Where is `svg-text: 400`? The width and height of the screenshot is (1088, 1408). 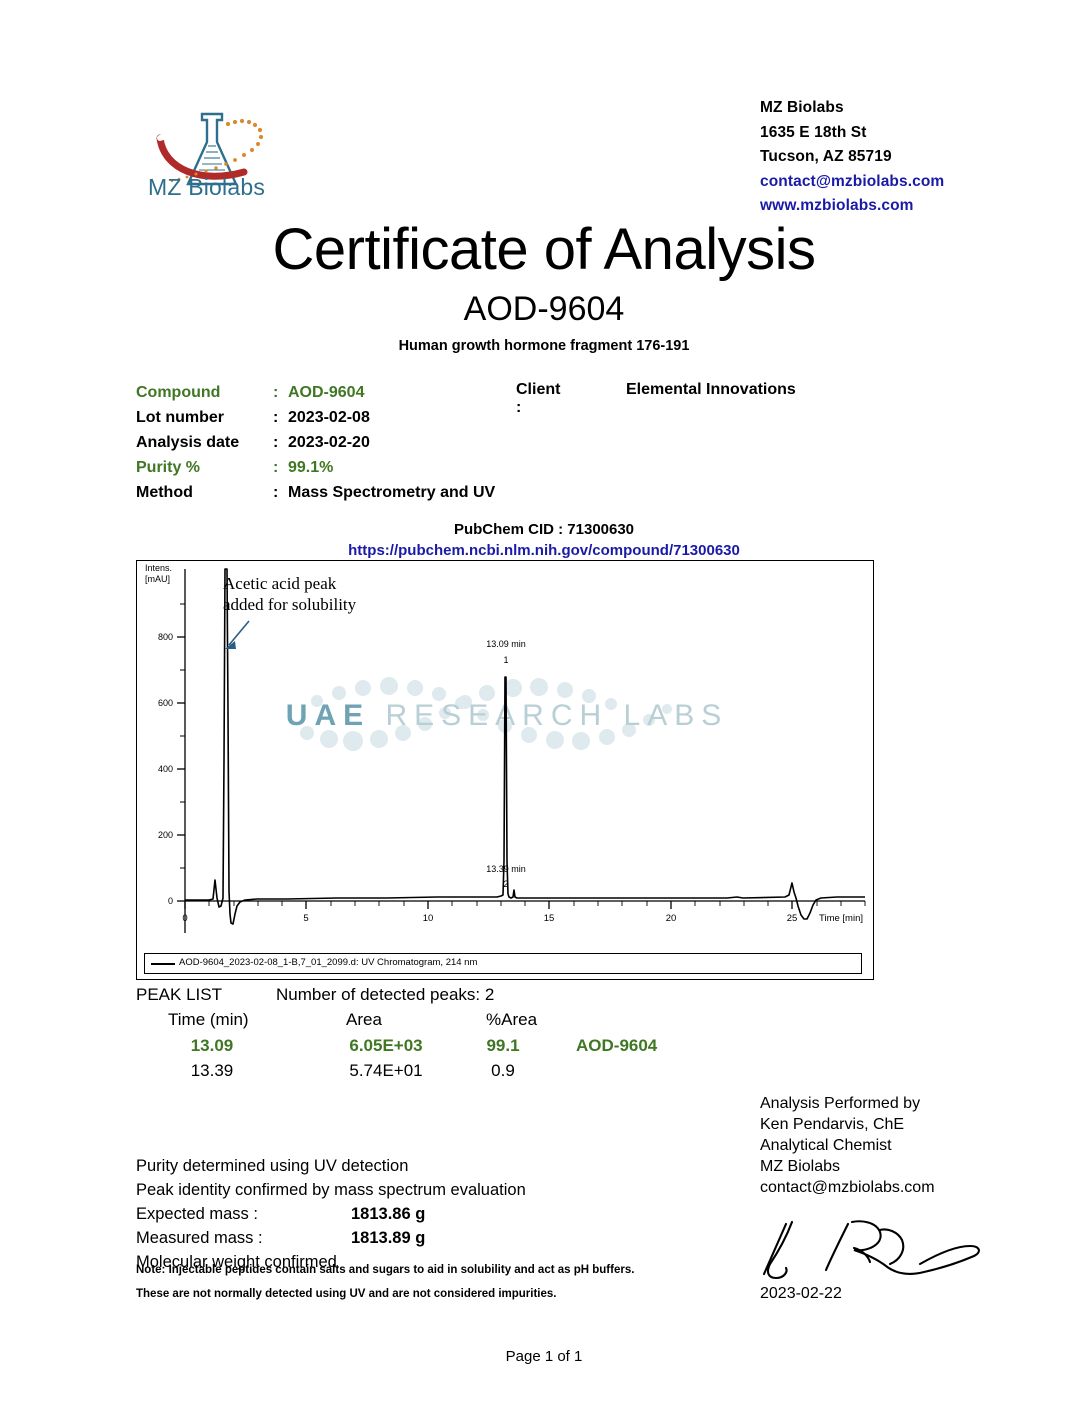
svg-text: 400 is located at coordinates (165, 769).